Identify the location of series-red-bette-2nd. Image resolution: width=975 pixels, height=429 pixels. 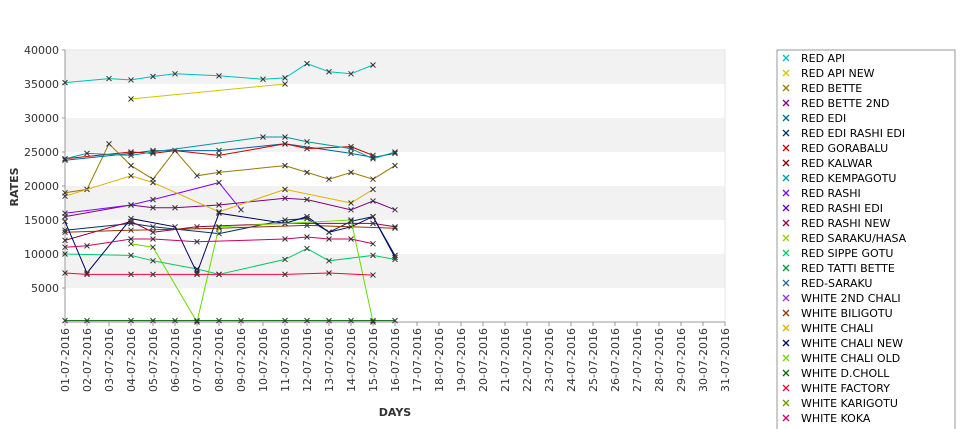
(230, 207).